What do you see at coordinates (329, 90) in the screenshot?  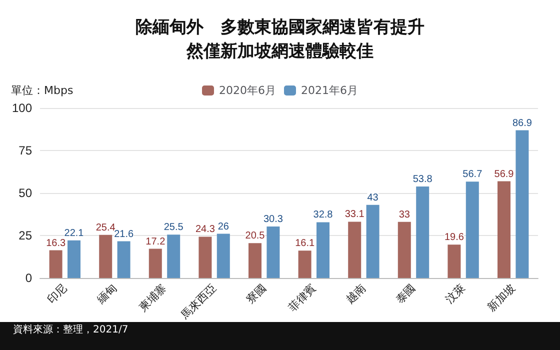 I see `legend-label: 2021年6月` at bounding box center [329, 90].